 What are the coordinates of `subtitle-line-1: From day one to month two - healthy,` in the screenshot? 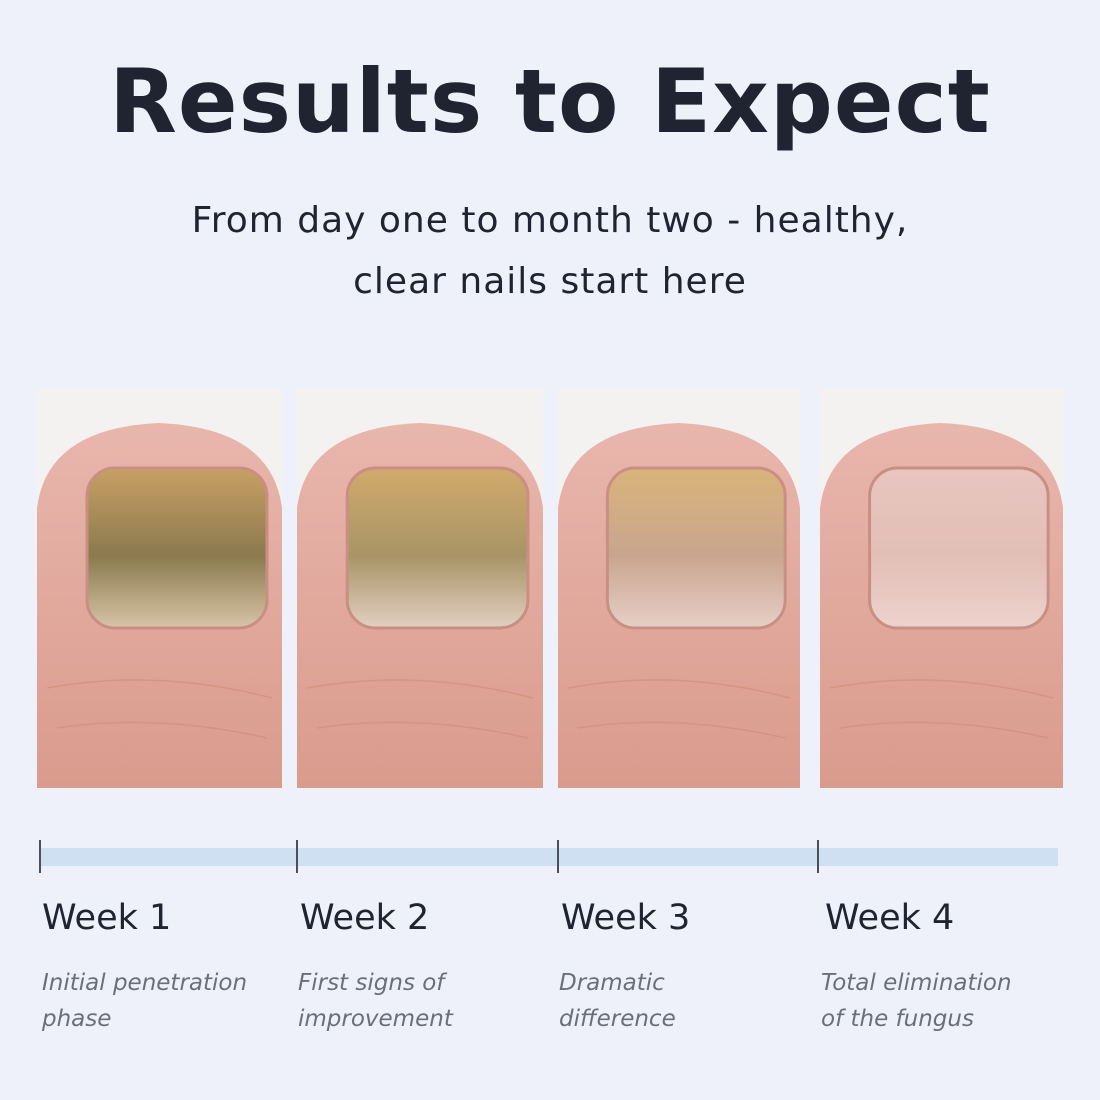 It's located at (550, 220).